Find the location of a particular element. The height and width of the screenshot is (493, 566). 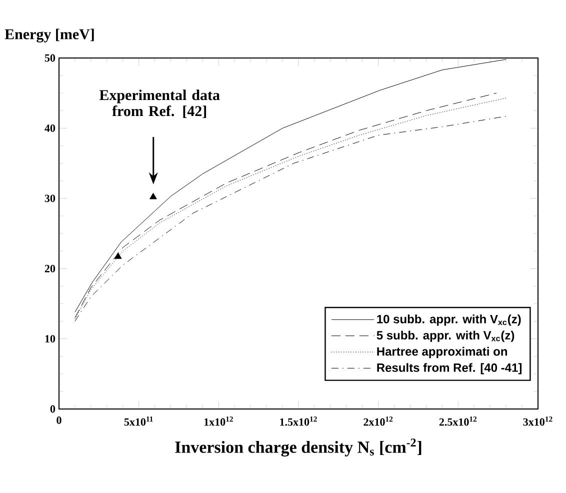

legend-label: 5 subb. appr. with V$_{xc}$(z) is located at coordinates (445, 336).